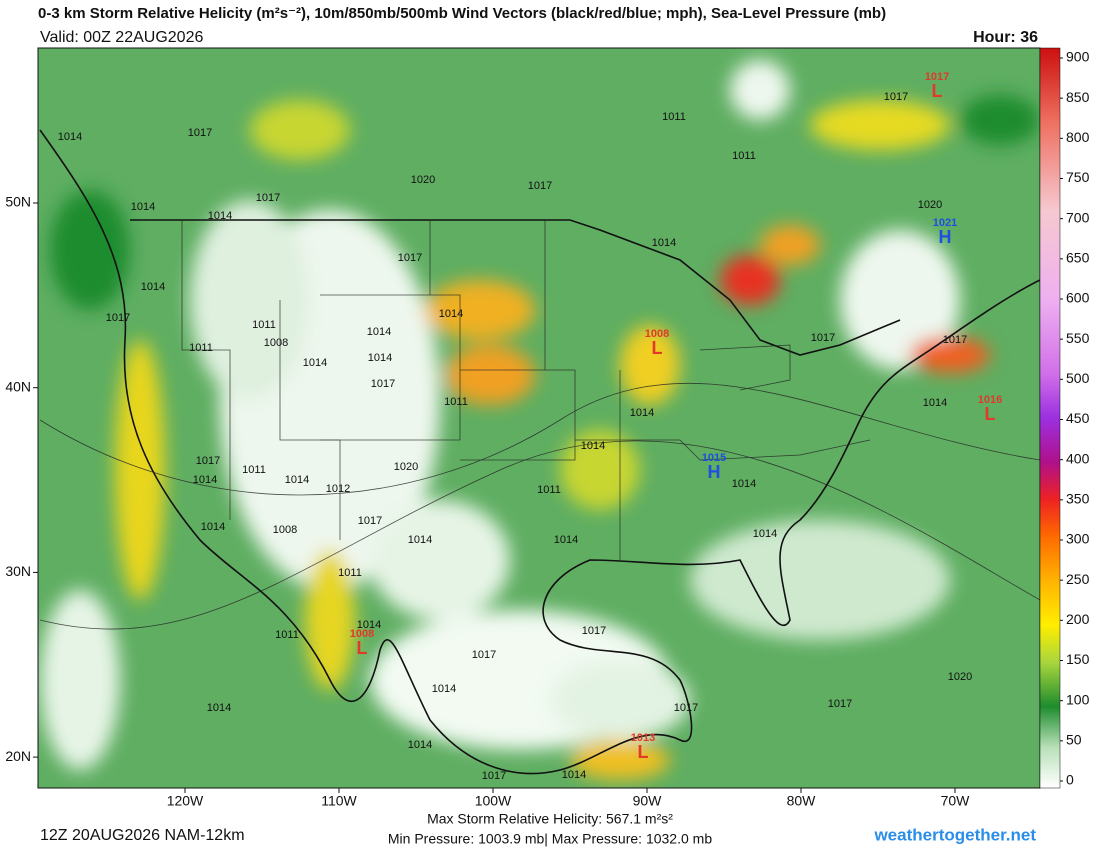  What do you see at coordinates (937, 77) in the screenshot?
I see `pressure-center-value: 1017` at bounding box center [937, 77].